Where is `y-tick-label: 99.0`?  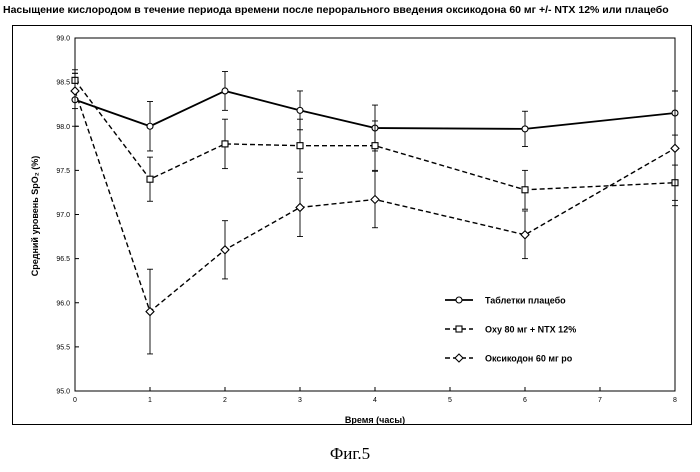 y-tick-label: 99.0 is located at coordinates (63, 39).